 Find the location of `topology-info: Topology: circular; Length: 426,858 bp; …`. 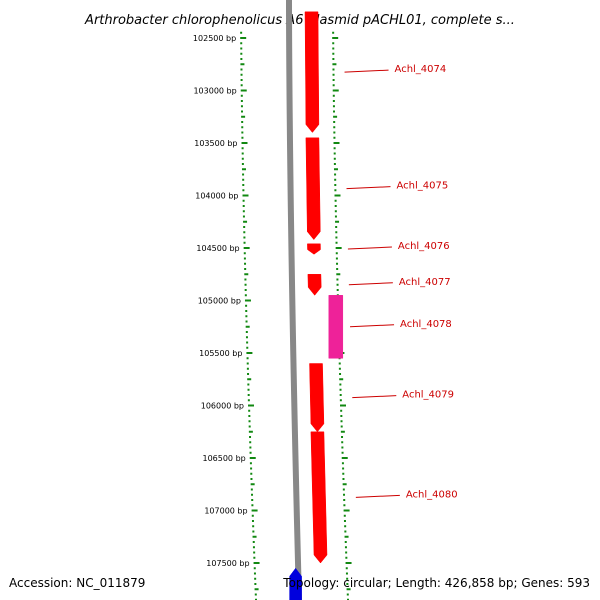

topology-info: Topology: circular; Length: 426,858 bp; … is located at coordinates (436, 583).